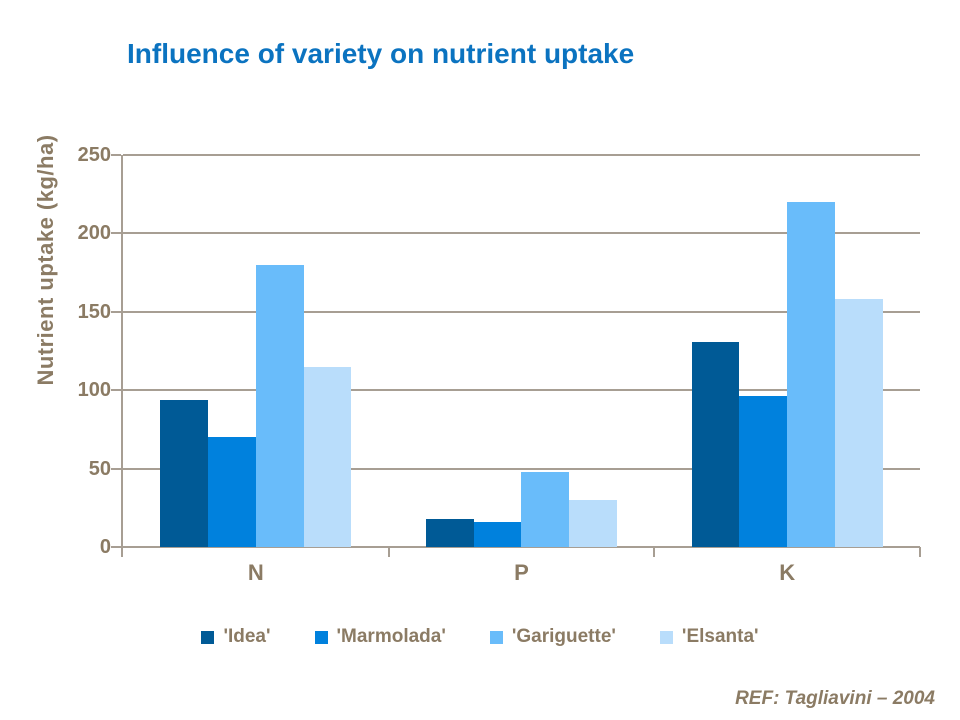  What do you see at coordinates (480, 637) in the screenshot?
I see `legend: 'Idea' 'Marmolada' 'Gariguette' 'Elsanta'` at bounding box center [480, 637].